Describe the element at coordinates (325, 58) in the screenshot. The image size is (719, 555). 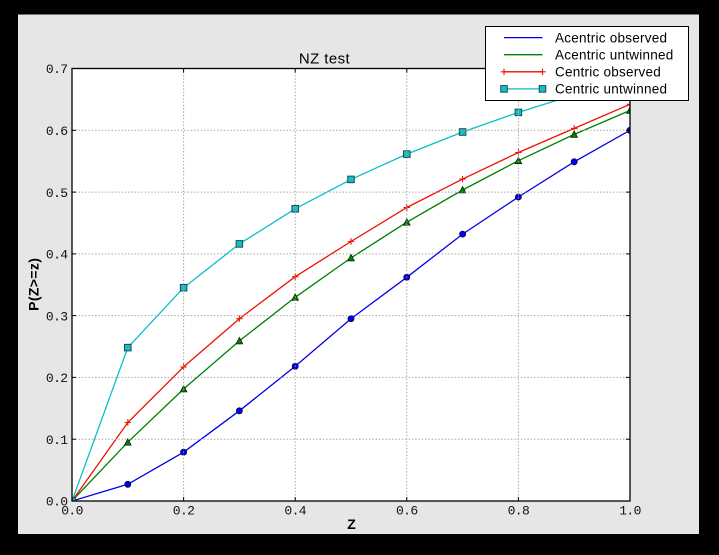
I see `svg-text: NZ test` at that location.